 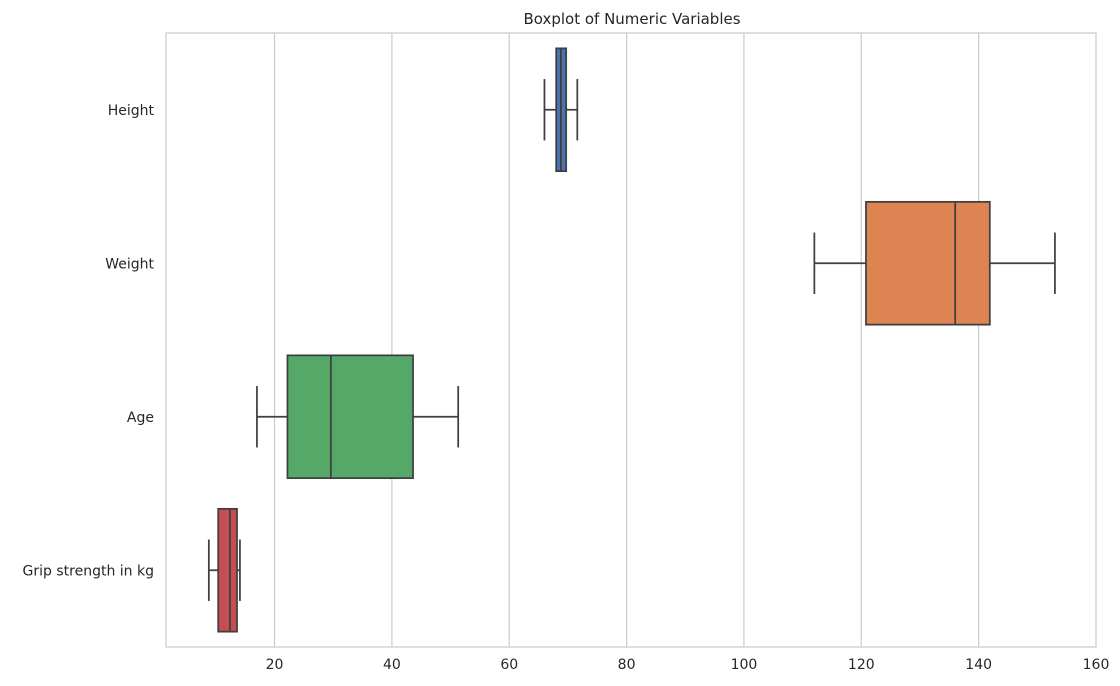 I want to click on box-height, so click(x=561, y=110).